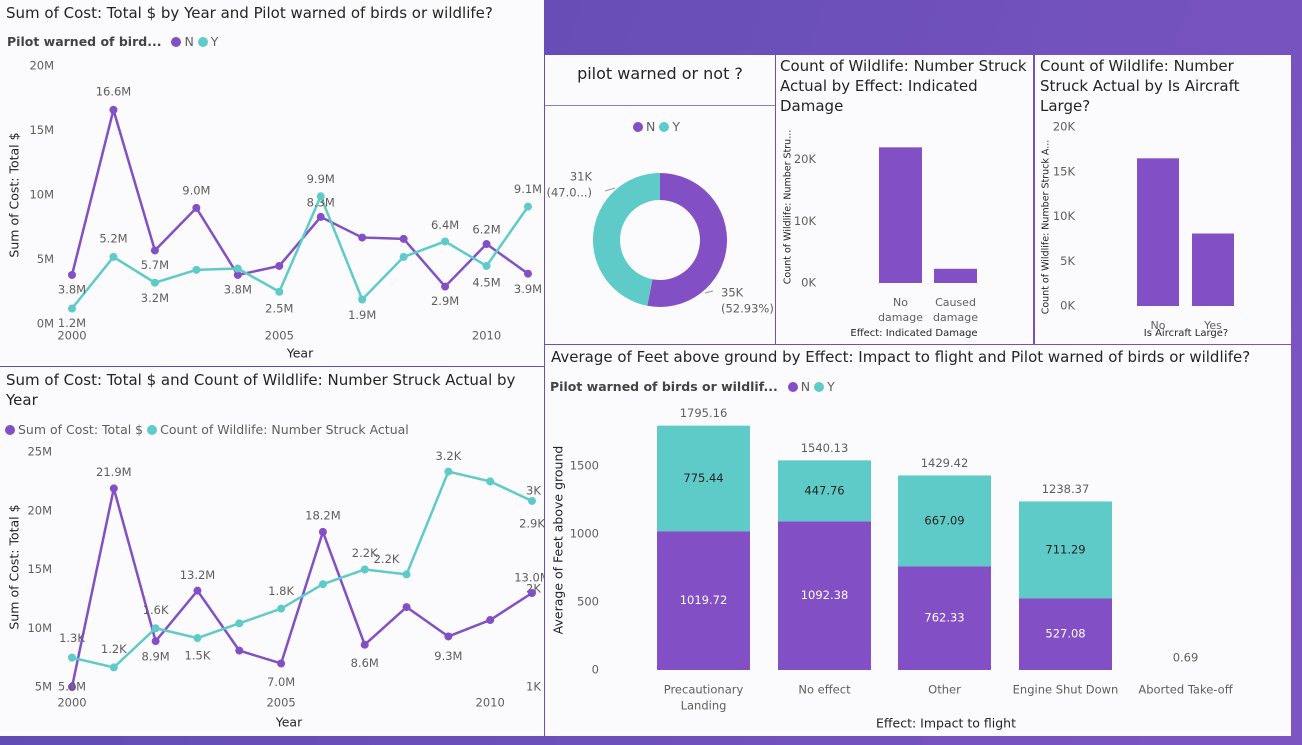 Image resolution: width=1302 pixels, height=745 pixels. Describe the element at coordinates (1066, 489) in the screenshot. I see `total-label: 1238.37` at that location.